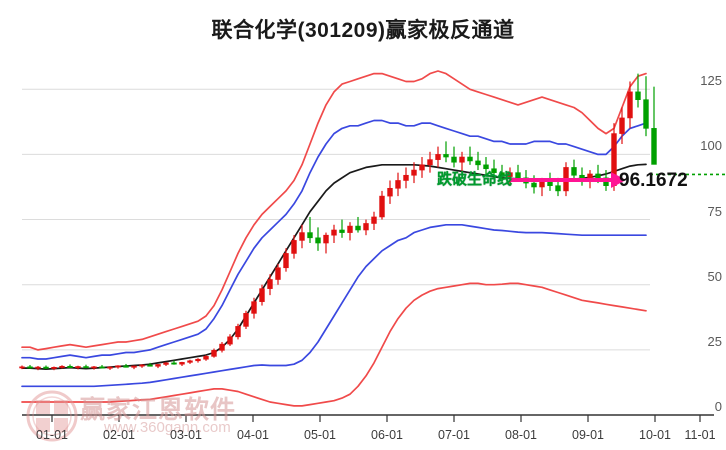 Image resolution: width=726 pixels, height=450 pixels. Describe the element at coordinates (363, 30) in the screenshot. I see `page-title: 联合化学(301209)赢家极反通道` at that location.